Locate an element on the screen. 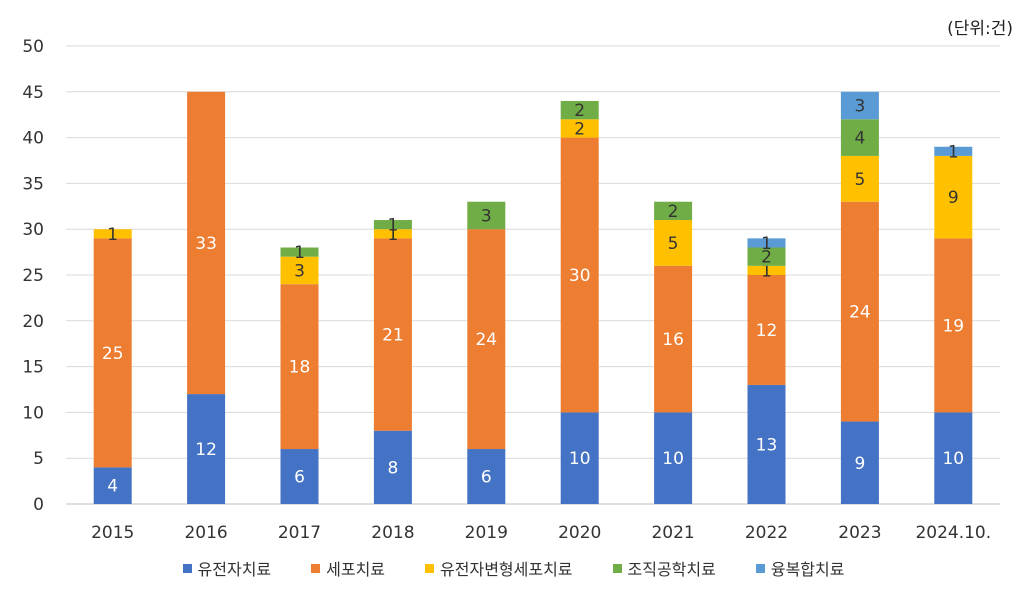 This screenshot has height=593, width=1027. x-tick-label: 2024.10. is located at coordinates (953, 533).